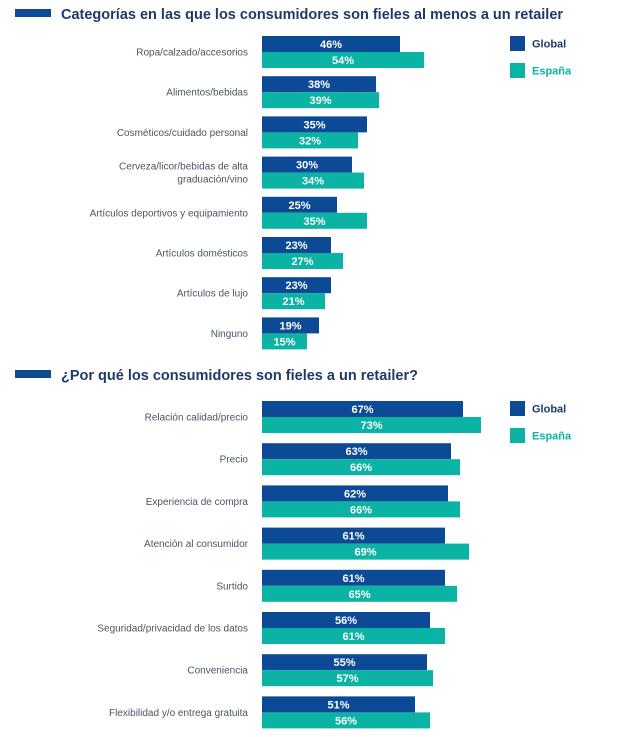 Image resolution: width=631 pixels, height=737 pixels. I want to click on value-label-espana: 57%, so click(347, 679).